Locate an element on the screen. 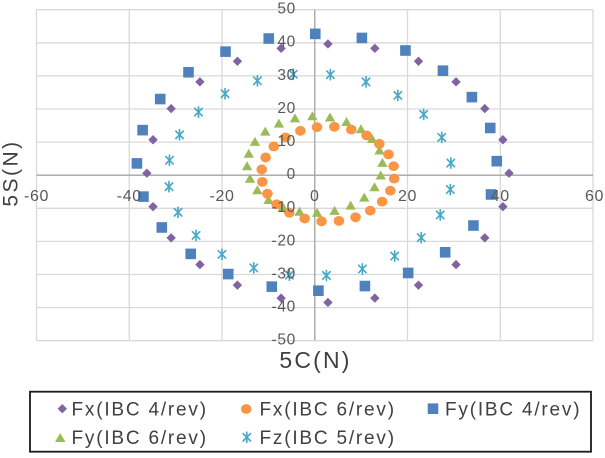 The image size is (605, 458). svg-text: 10 is located at coordinates (286, 141).